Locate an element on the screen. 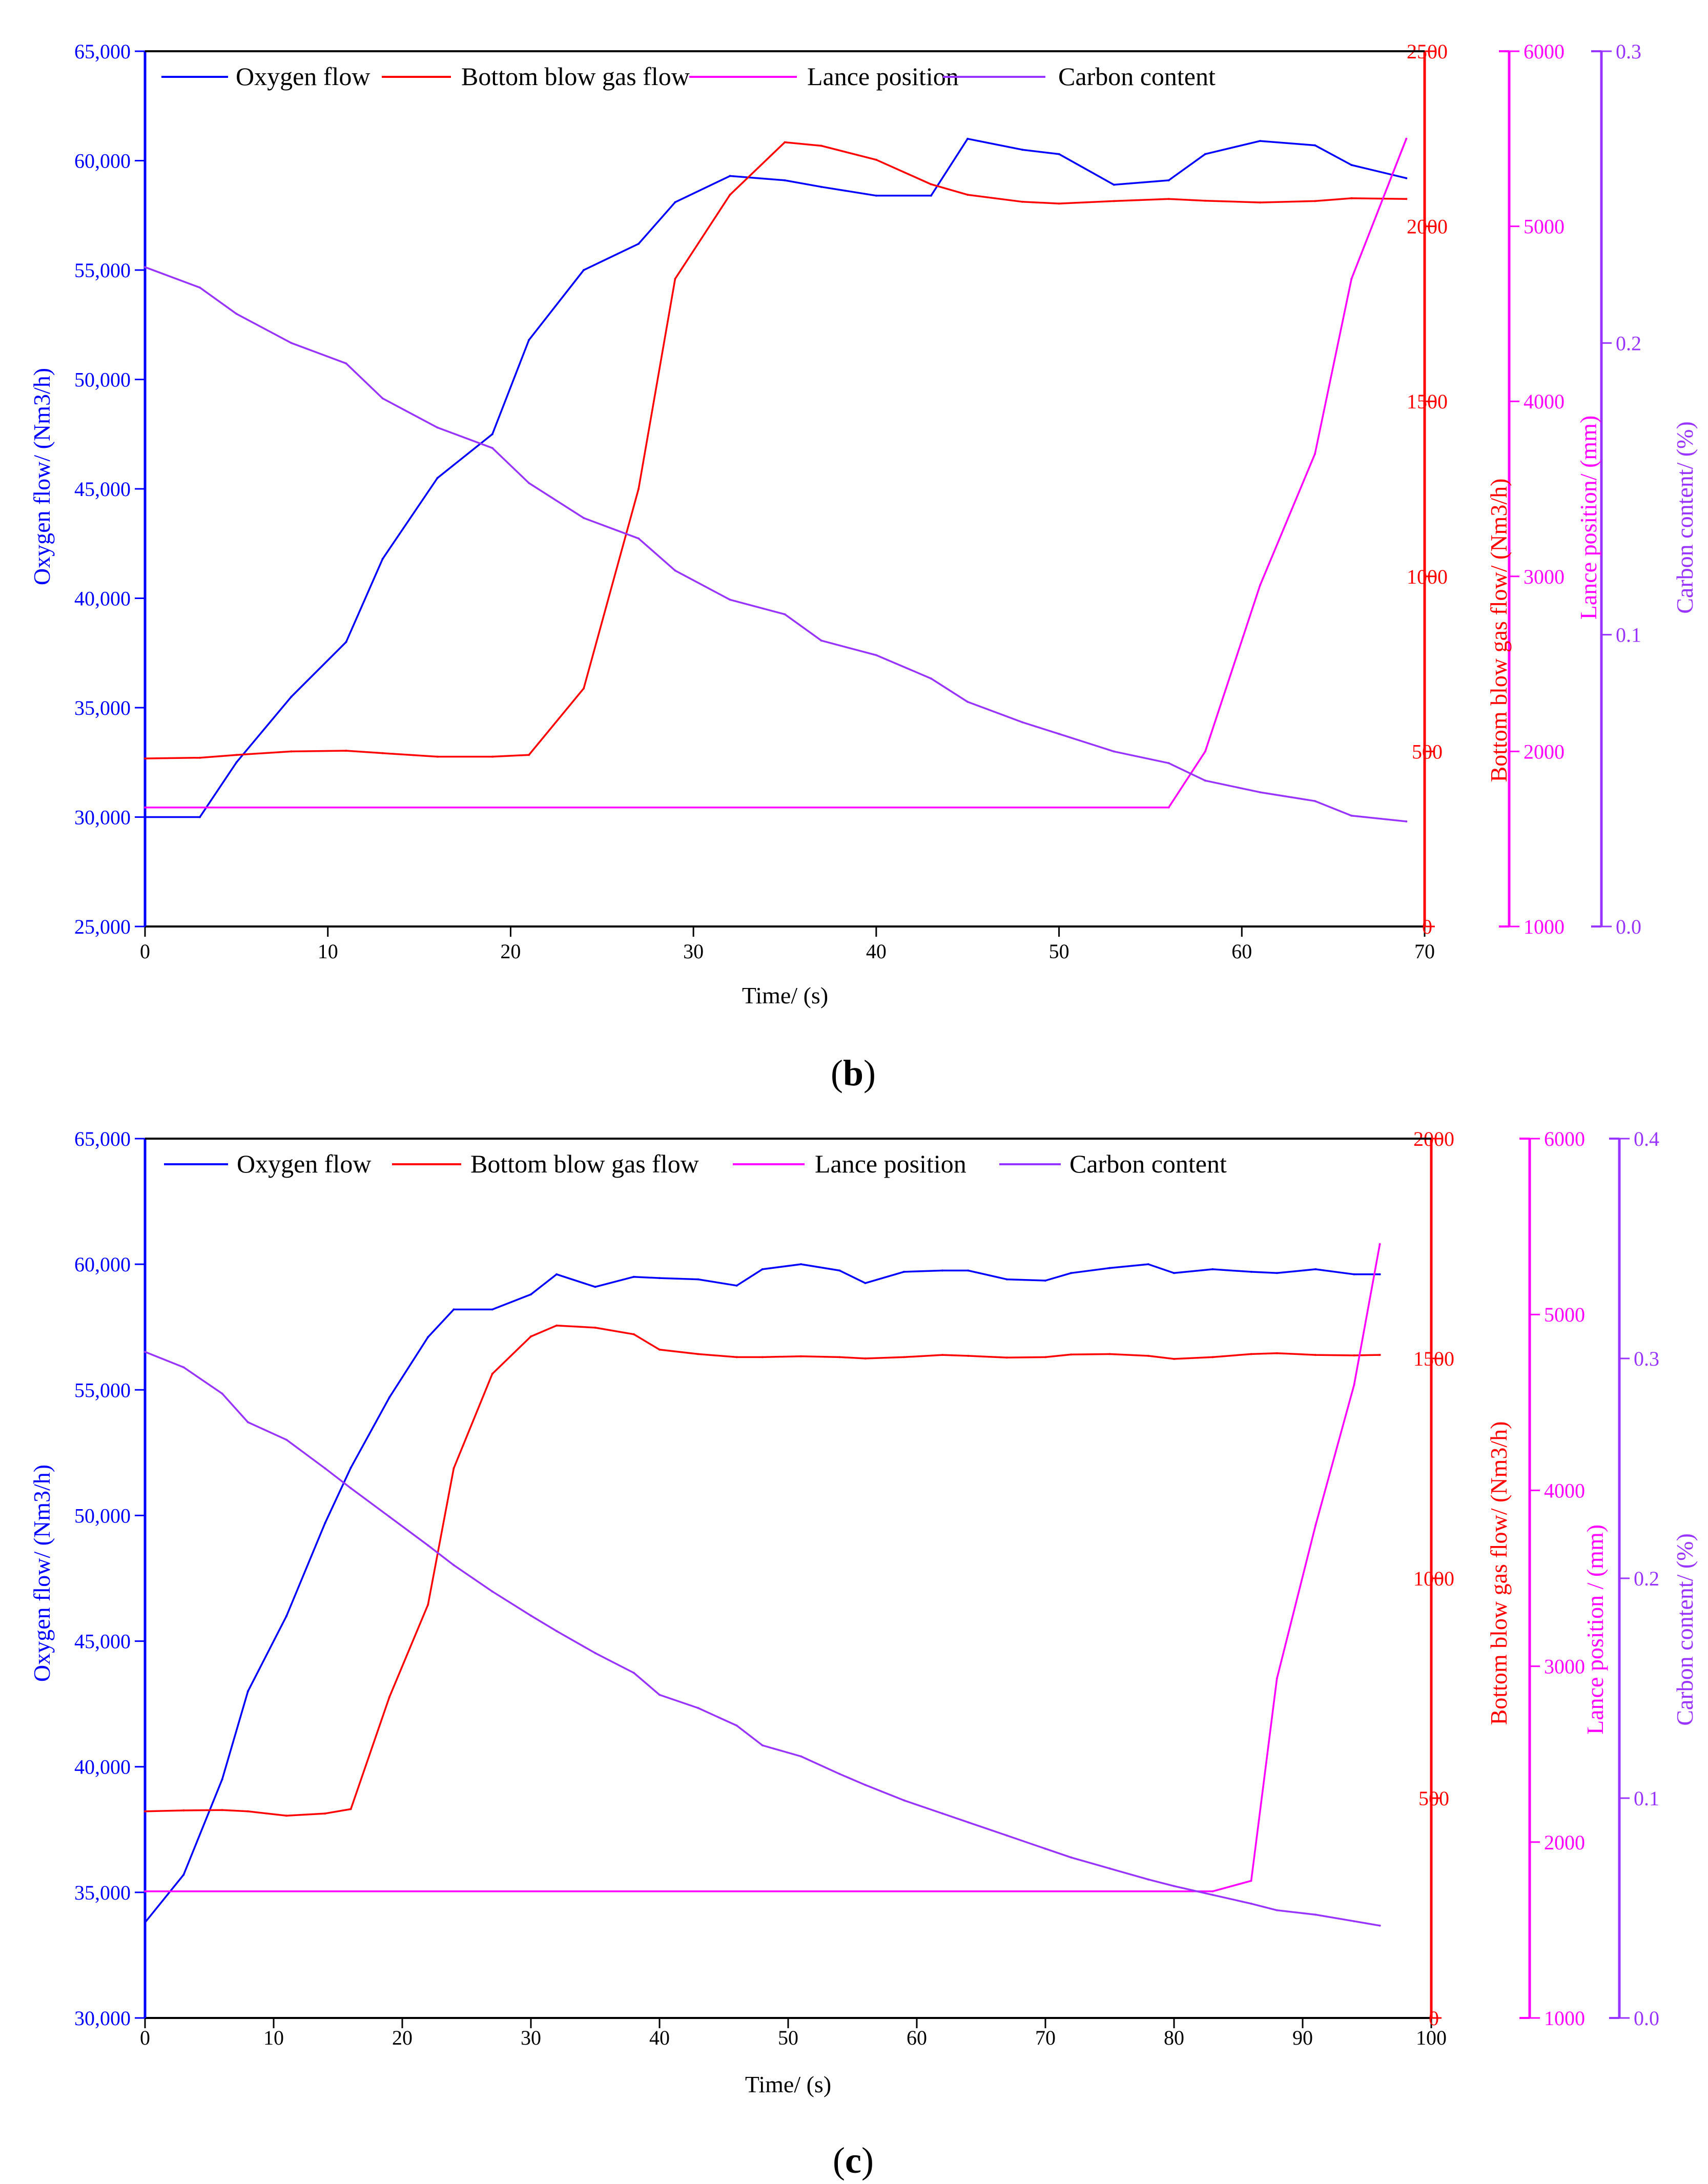 The image size is (1708, 2184). carbon-axis-title: Carbon content/ (%) is located at coordinates (1685, 517).